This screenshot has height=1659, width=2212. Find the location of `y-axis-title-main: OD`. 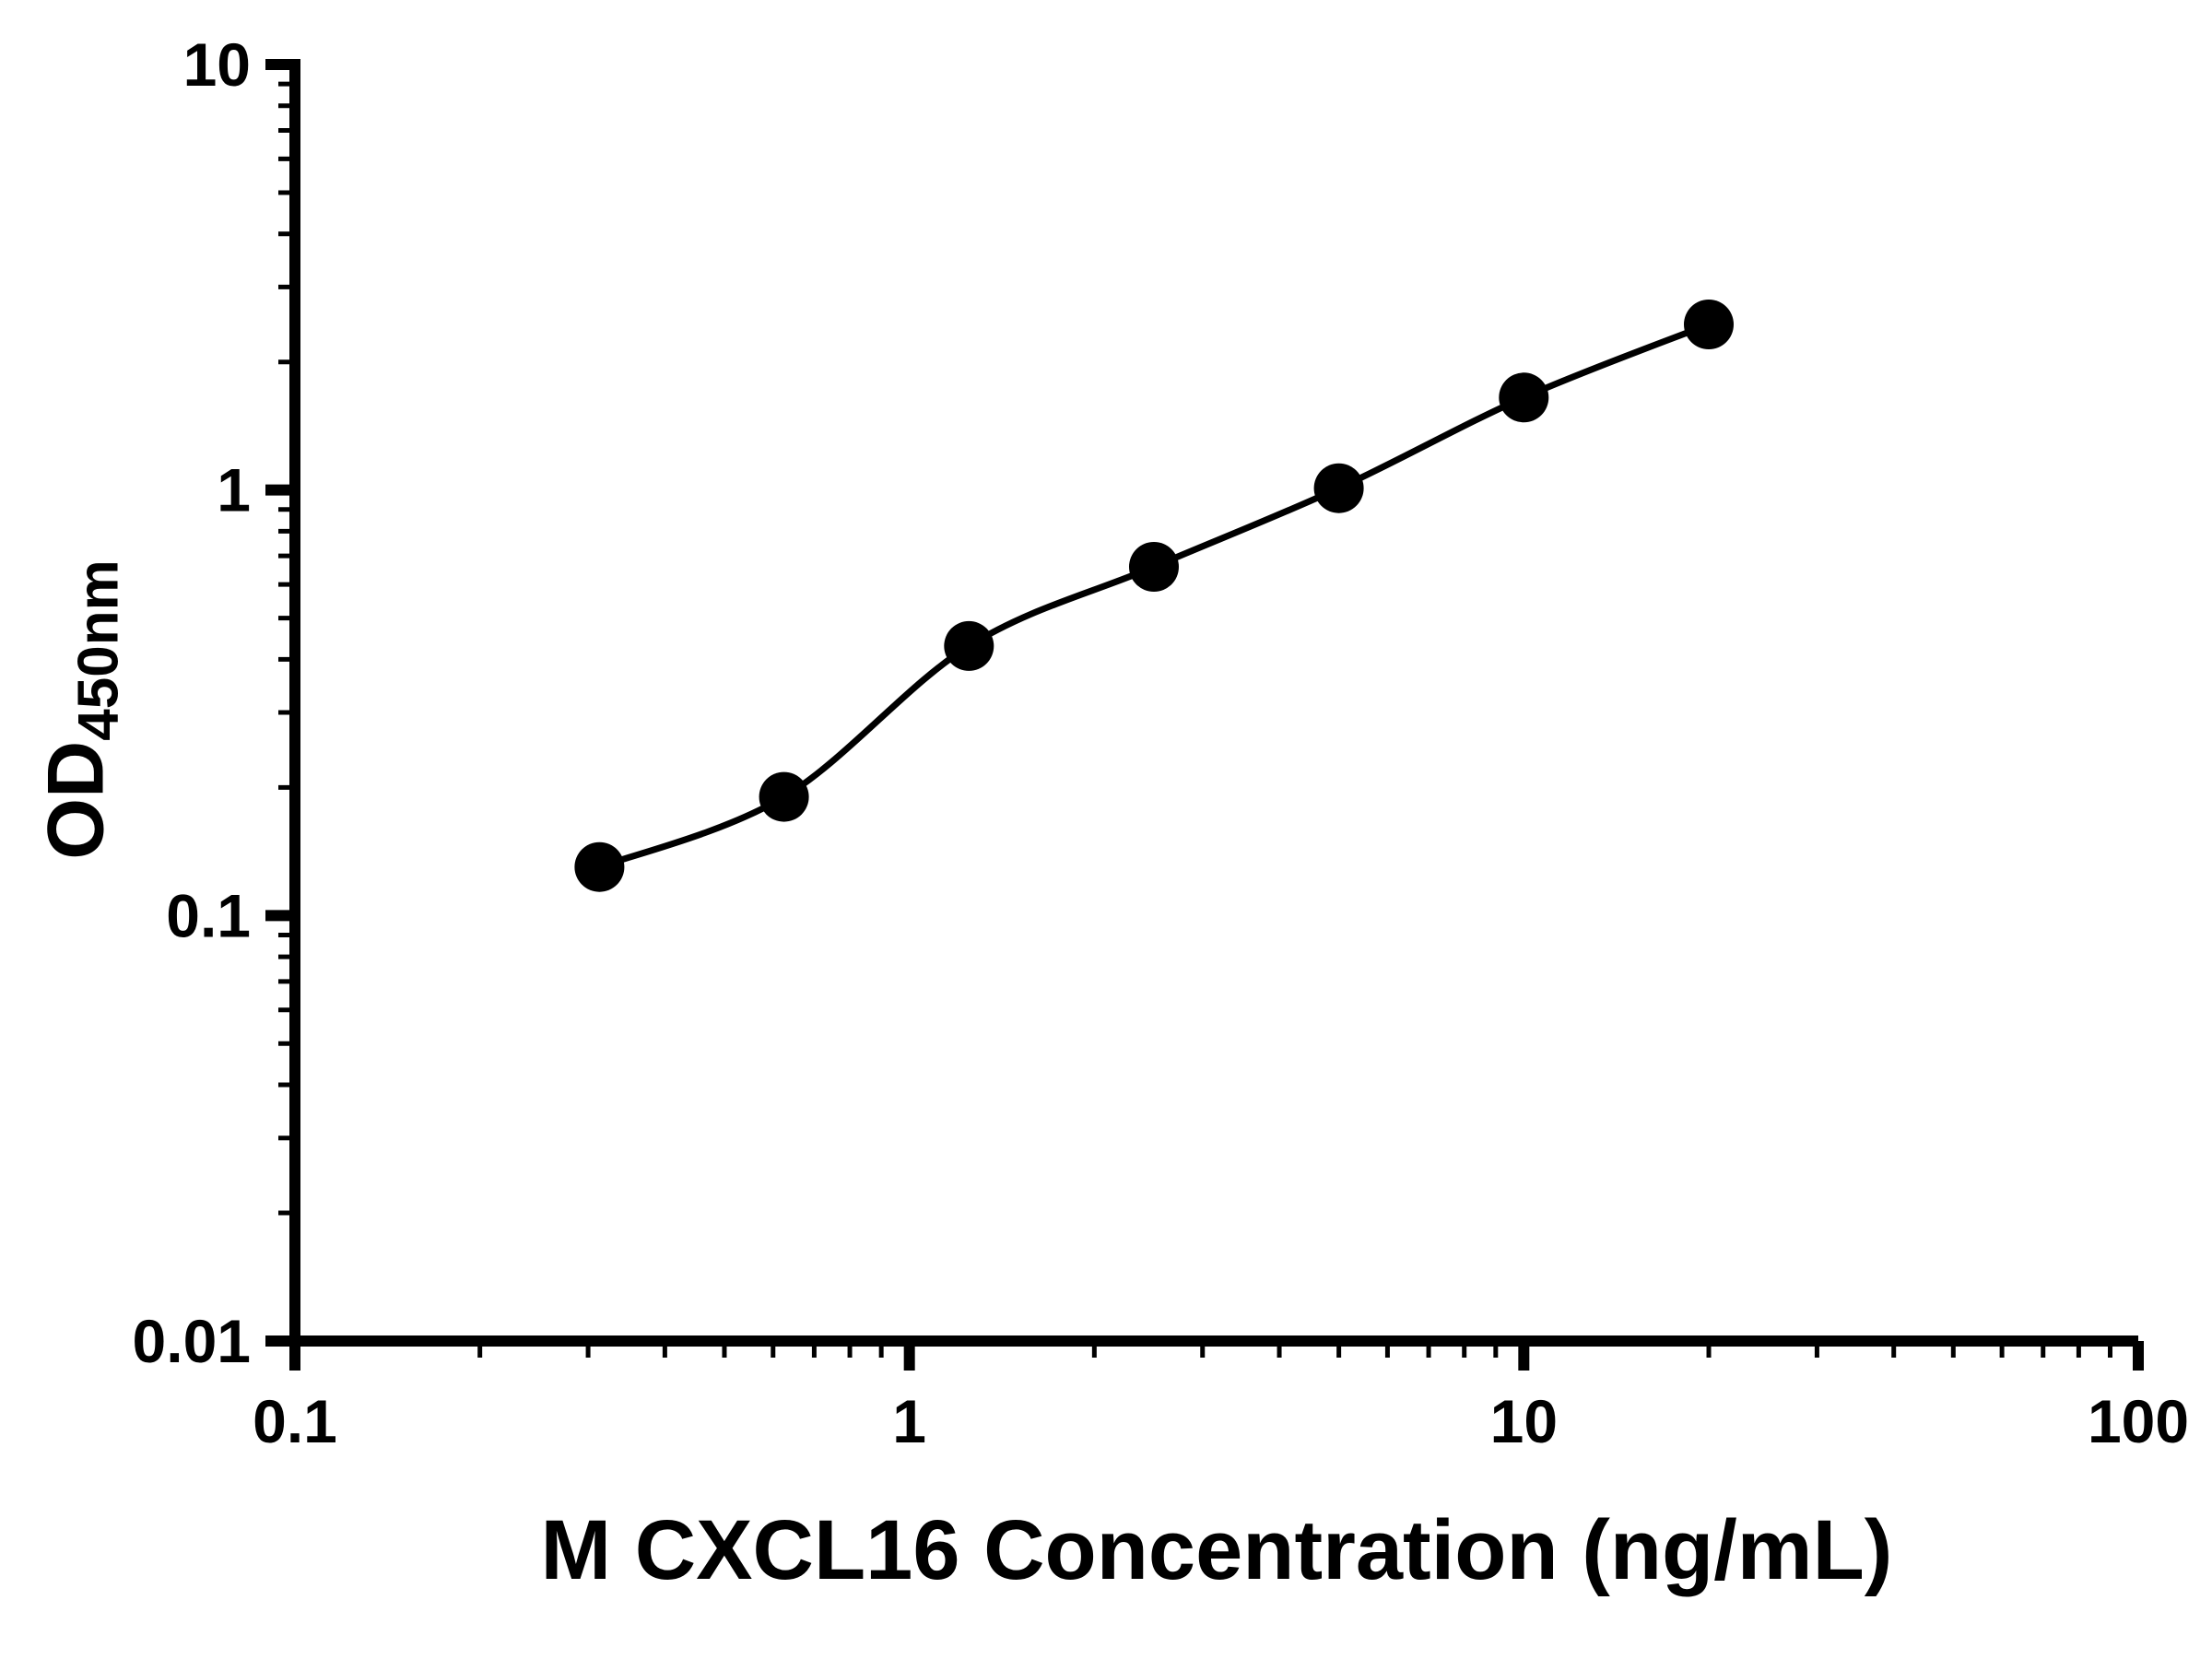

y-axis-title-main: OD is located at coordinates (76, 800).